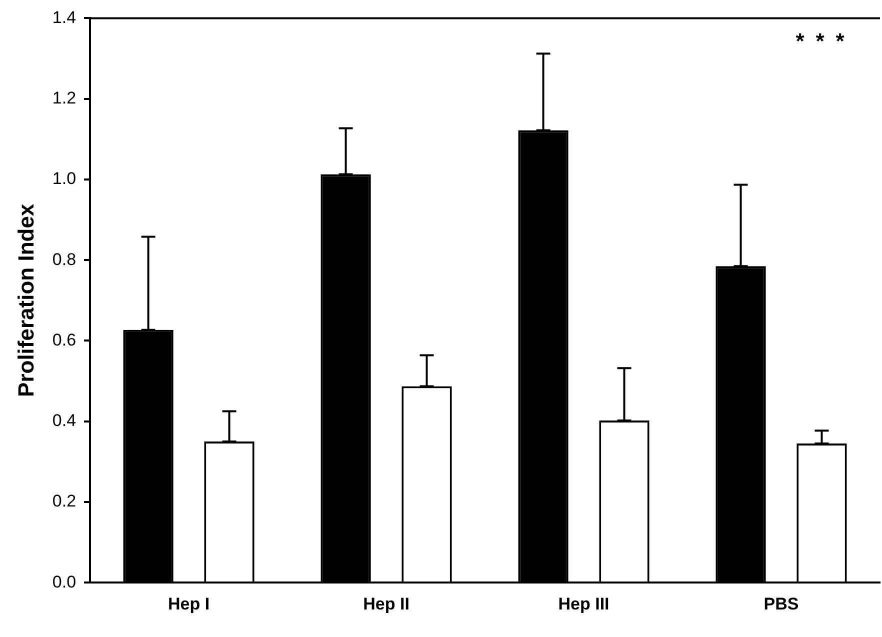  I want to click on x-tick-label: Hep I, so click(189, 604).